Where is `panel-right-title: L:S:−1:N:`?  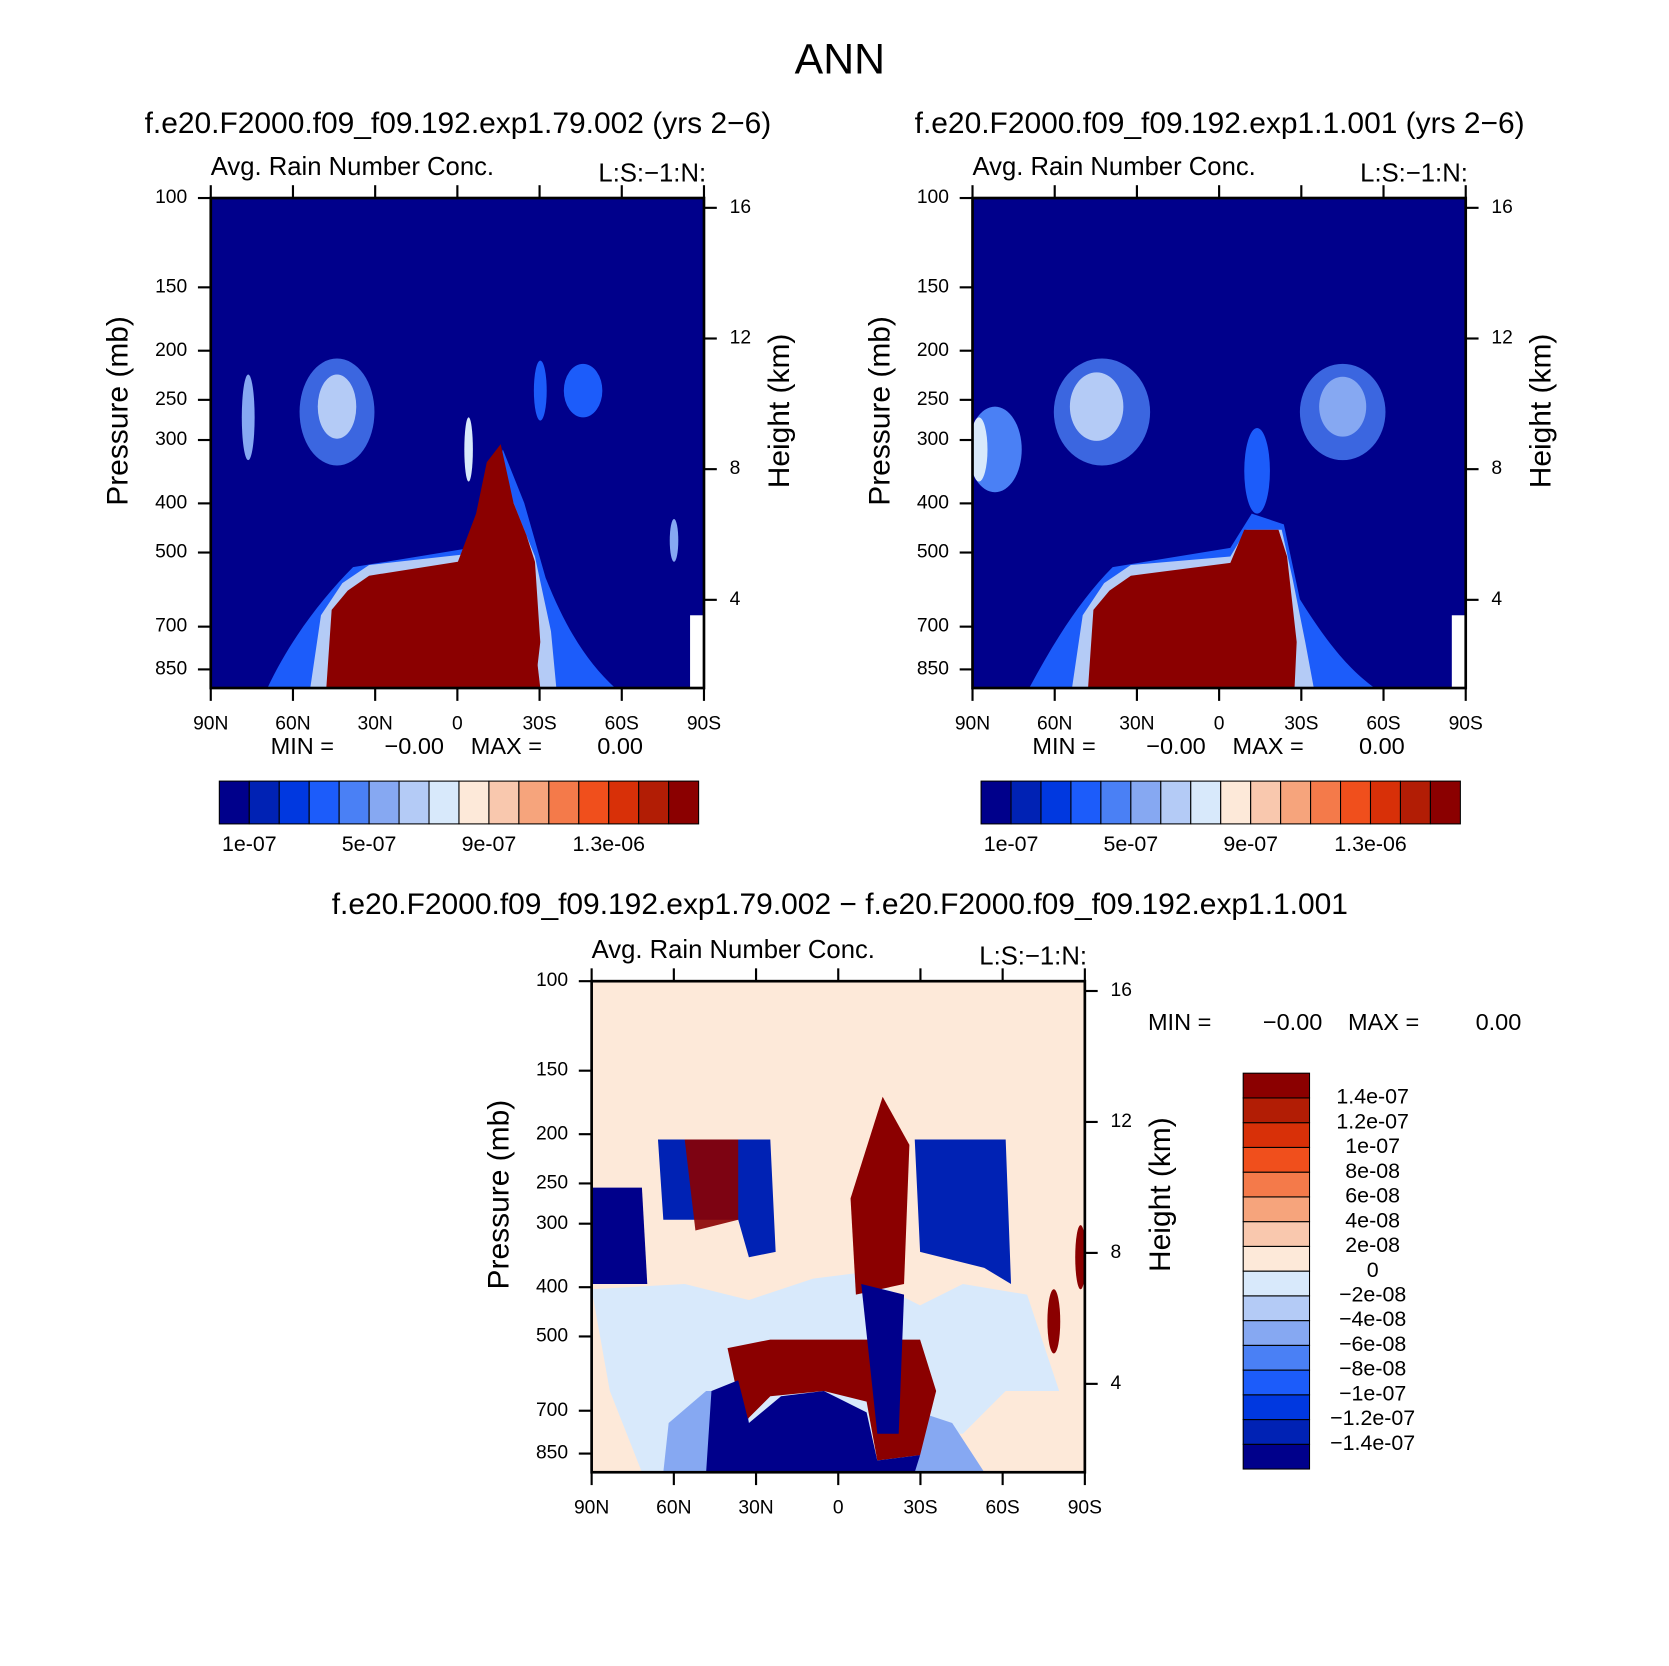 panel-right-title: L:S:−1:N: is located at coordinates (1033, 956).